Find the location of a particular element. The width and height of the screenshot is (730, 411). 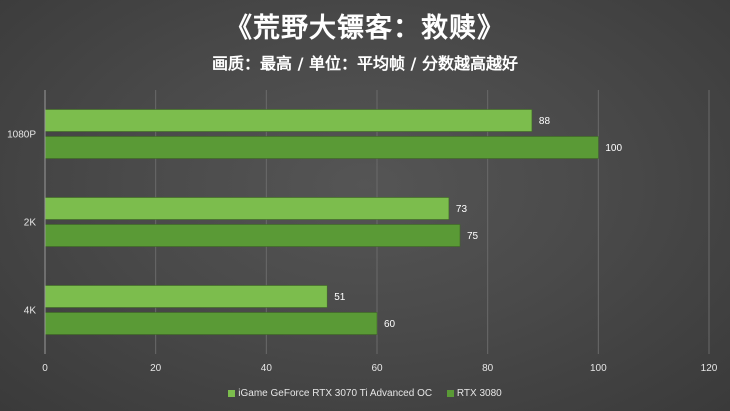

legend-item-series-1: iGame GeForce RTX 3070 Ti Advanced OC is located at coordinates (330, 393).